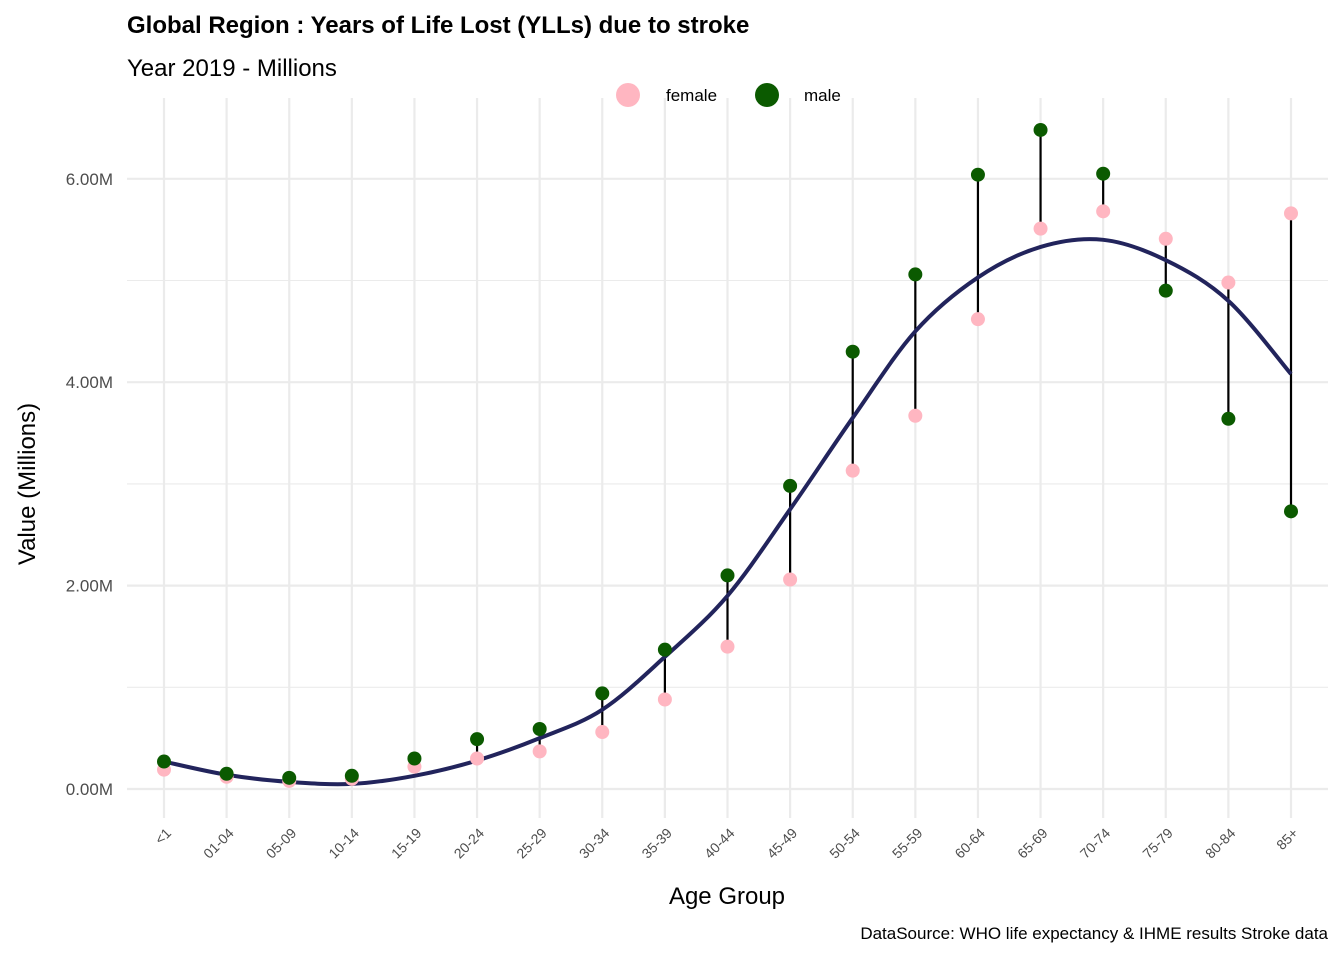 Image resolution: width=1344 pixels, height=960 pixels. Describe the element at coordinates (728, 95) in the screenshot. I see `legend: female male` at that location.